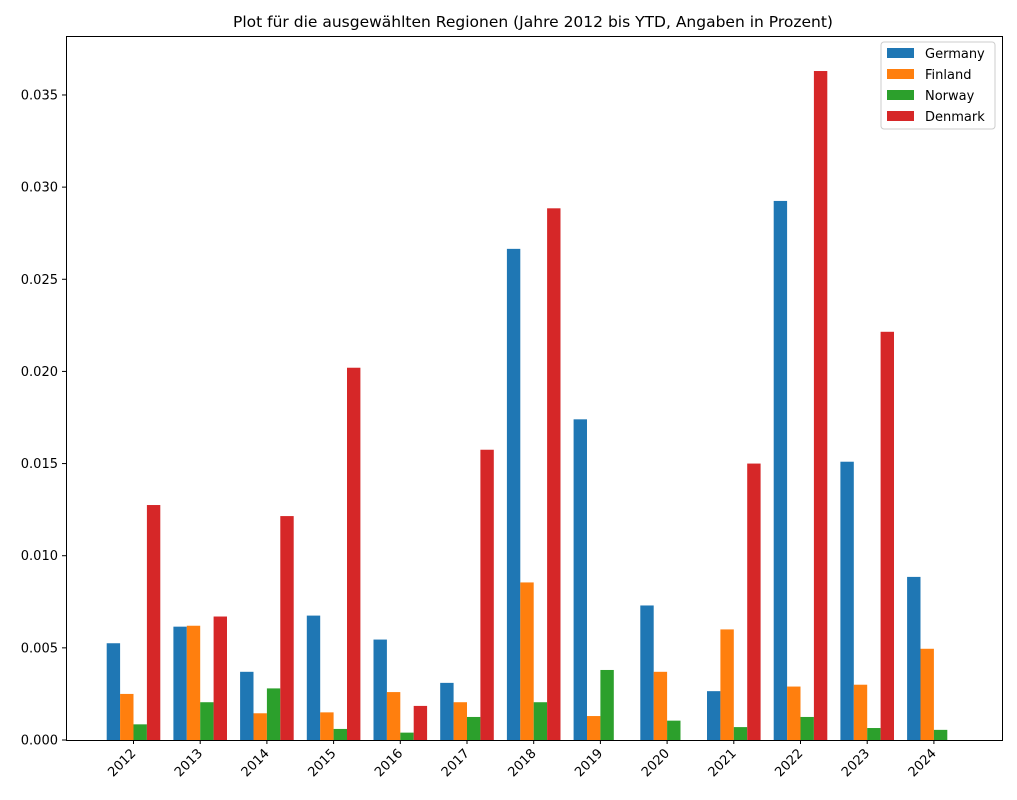 The height and width of the screenshot is (800, 1017). Describe the element at coordinates (389, 763) in the screenshot. I see `x-tick-label: 2016` at that location.